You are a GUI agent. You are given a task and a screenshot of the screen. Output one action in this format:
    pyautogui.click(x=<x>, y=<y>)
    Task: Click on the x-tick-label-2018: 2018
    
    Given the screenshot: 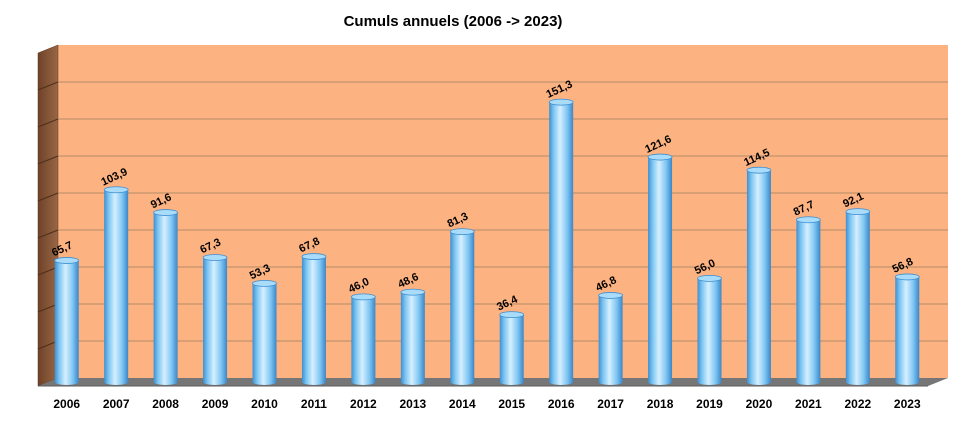 What is the action you would take?
    pyautogui.click(x=660, y=404)
    